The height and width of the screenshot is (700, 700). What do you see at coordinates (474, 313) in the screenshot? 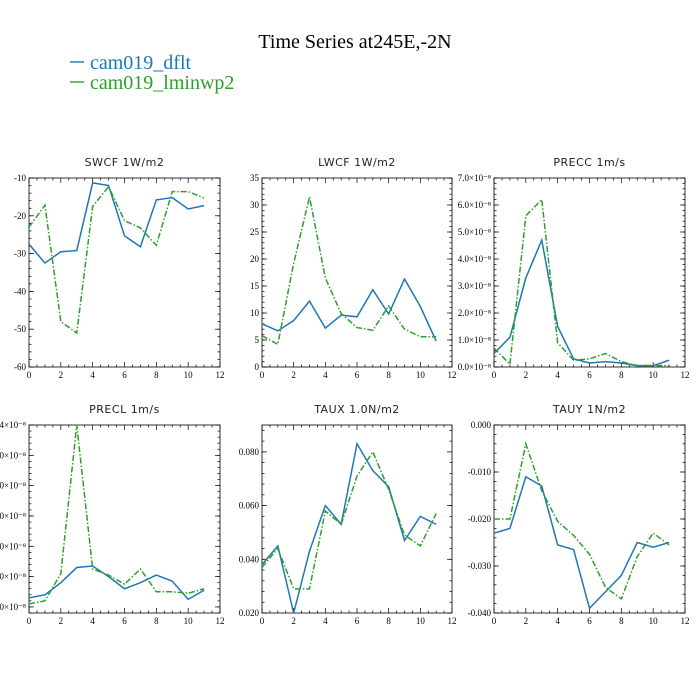
I see `y-tick-label: 2.0×10⁻⁸` at bounding box center [474, 313].